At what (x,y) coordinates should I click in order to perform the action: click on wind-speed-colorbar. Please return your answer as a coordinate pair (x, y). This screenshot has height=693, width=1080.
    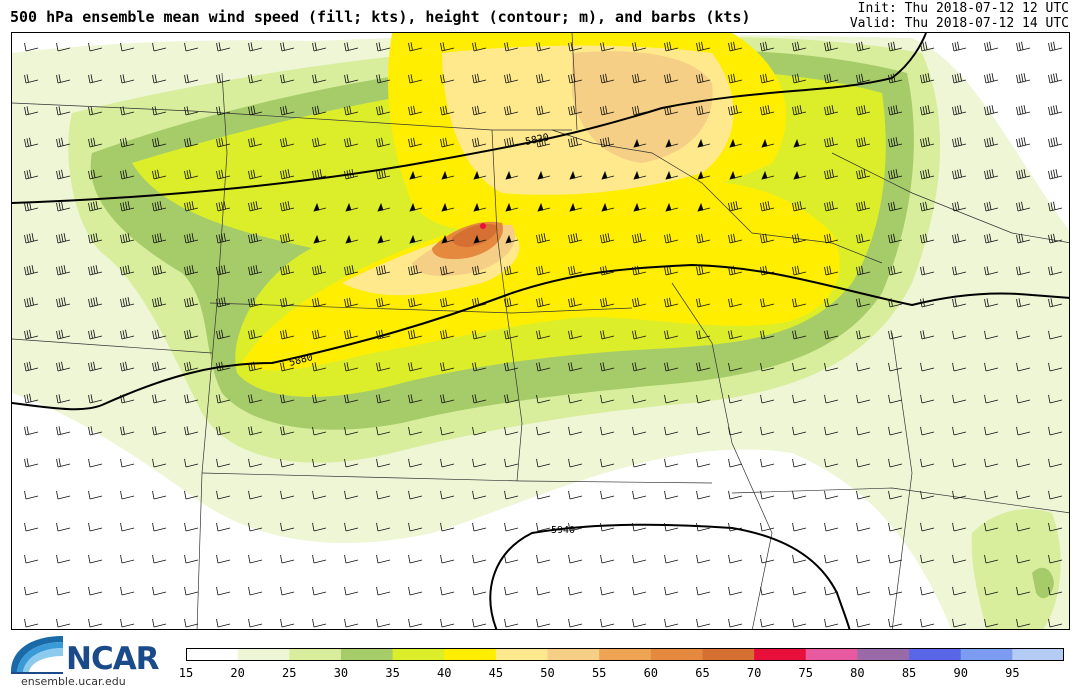
    Looking at the image, I should click on (625, 654).